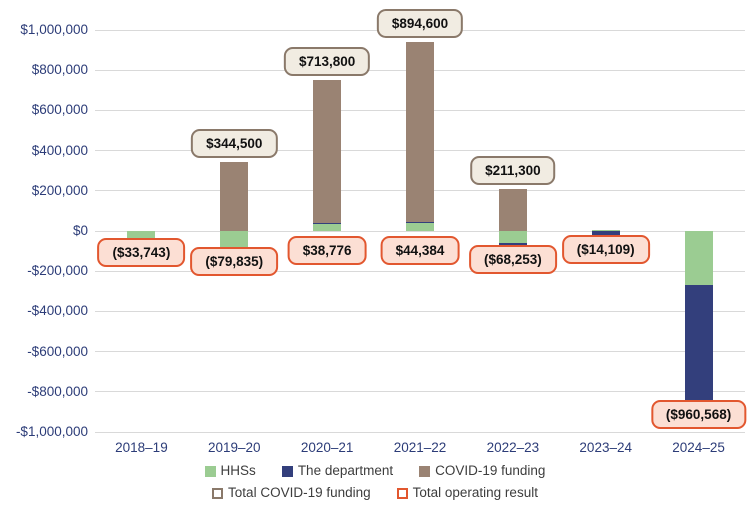  I want to click on x-tick-label: 2021–22, so click(420, 447).